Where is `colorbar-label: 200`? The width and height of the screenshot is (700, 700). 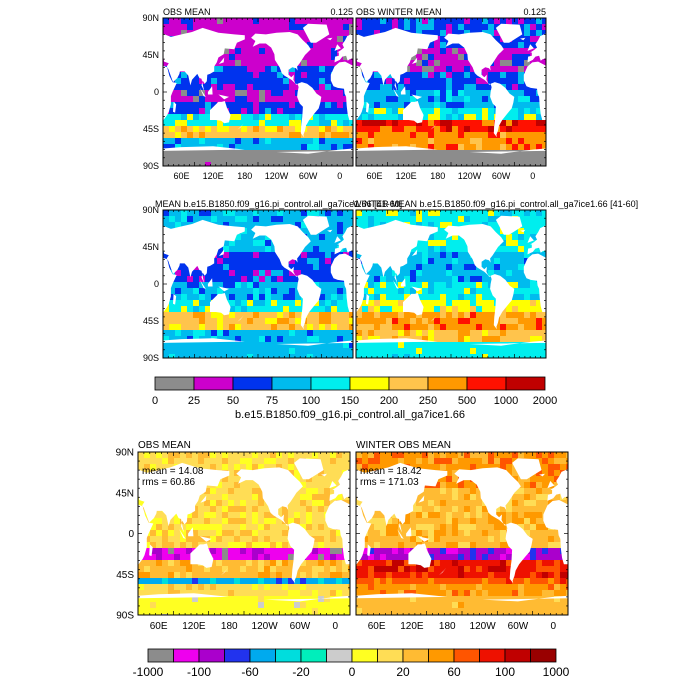 colorbar-label: 200 is located at coordinates (389, 401).